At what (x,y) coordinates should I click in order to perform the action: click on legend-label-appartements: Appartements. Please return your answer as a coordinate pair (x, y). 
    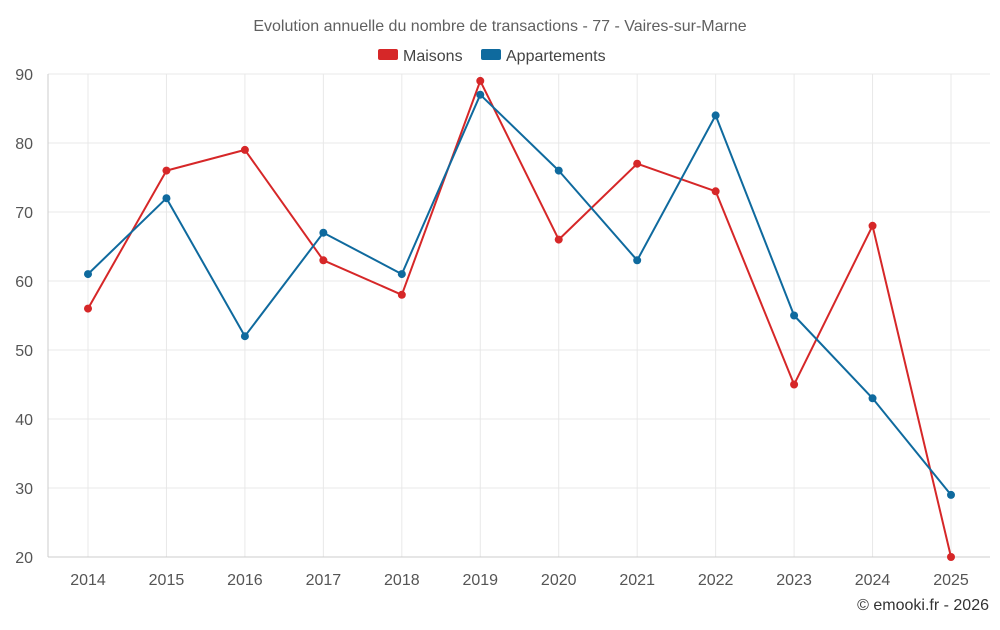
    Looking at the image, I should click on (556, 56).